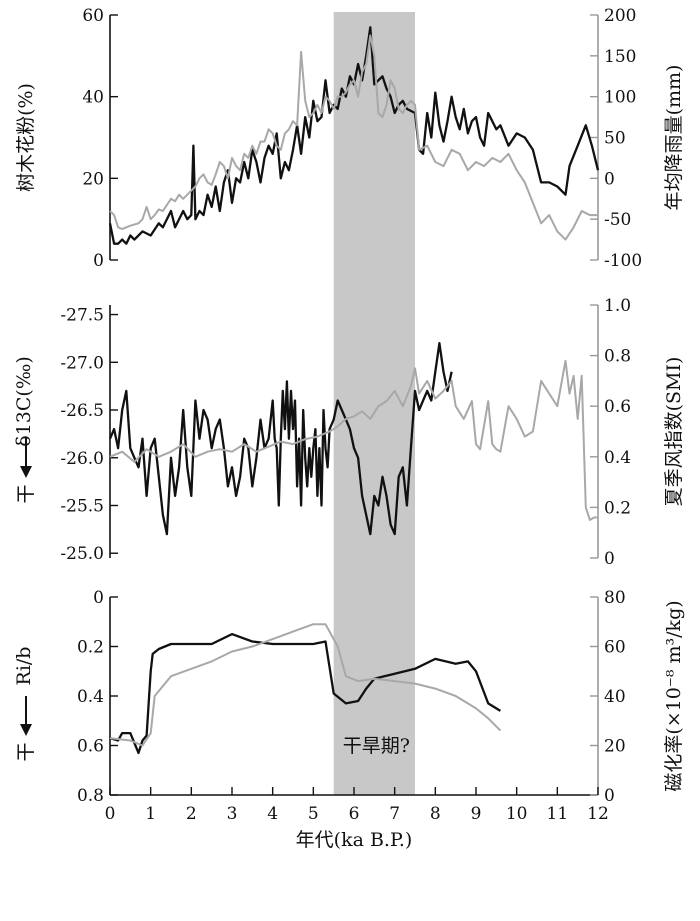 This screenshot has height=921, width=700. What do you see at coordinates (620, 57) in the screenshot?
I see `right-tick-label: 150` at bounding box center [620, 57].